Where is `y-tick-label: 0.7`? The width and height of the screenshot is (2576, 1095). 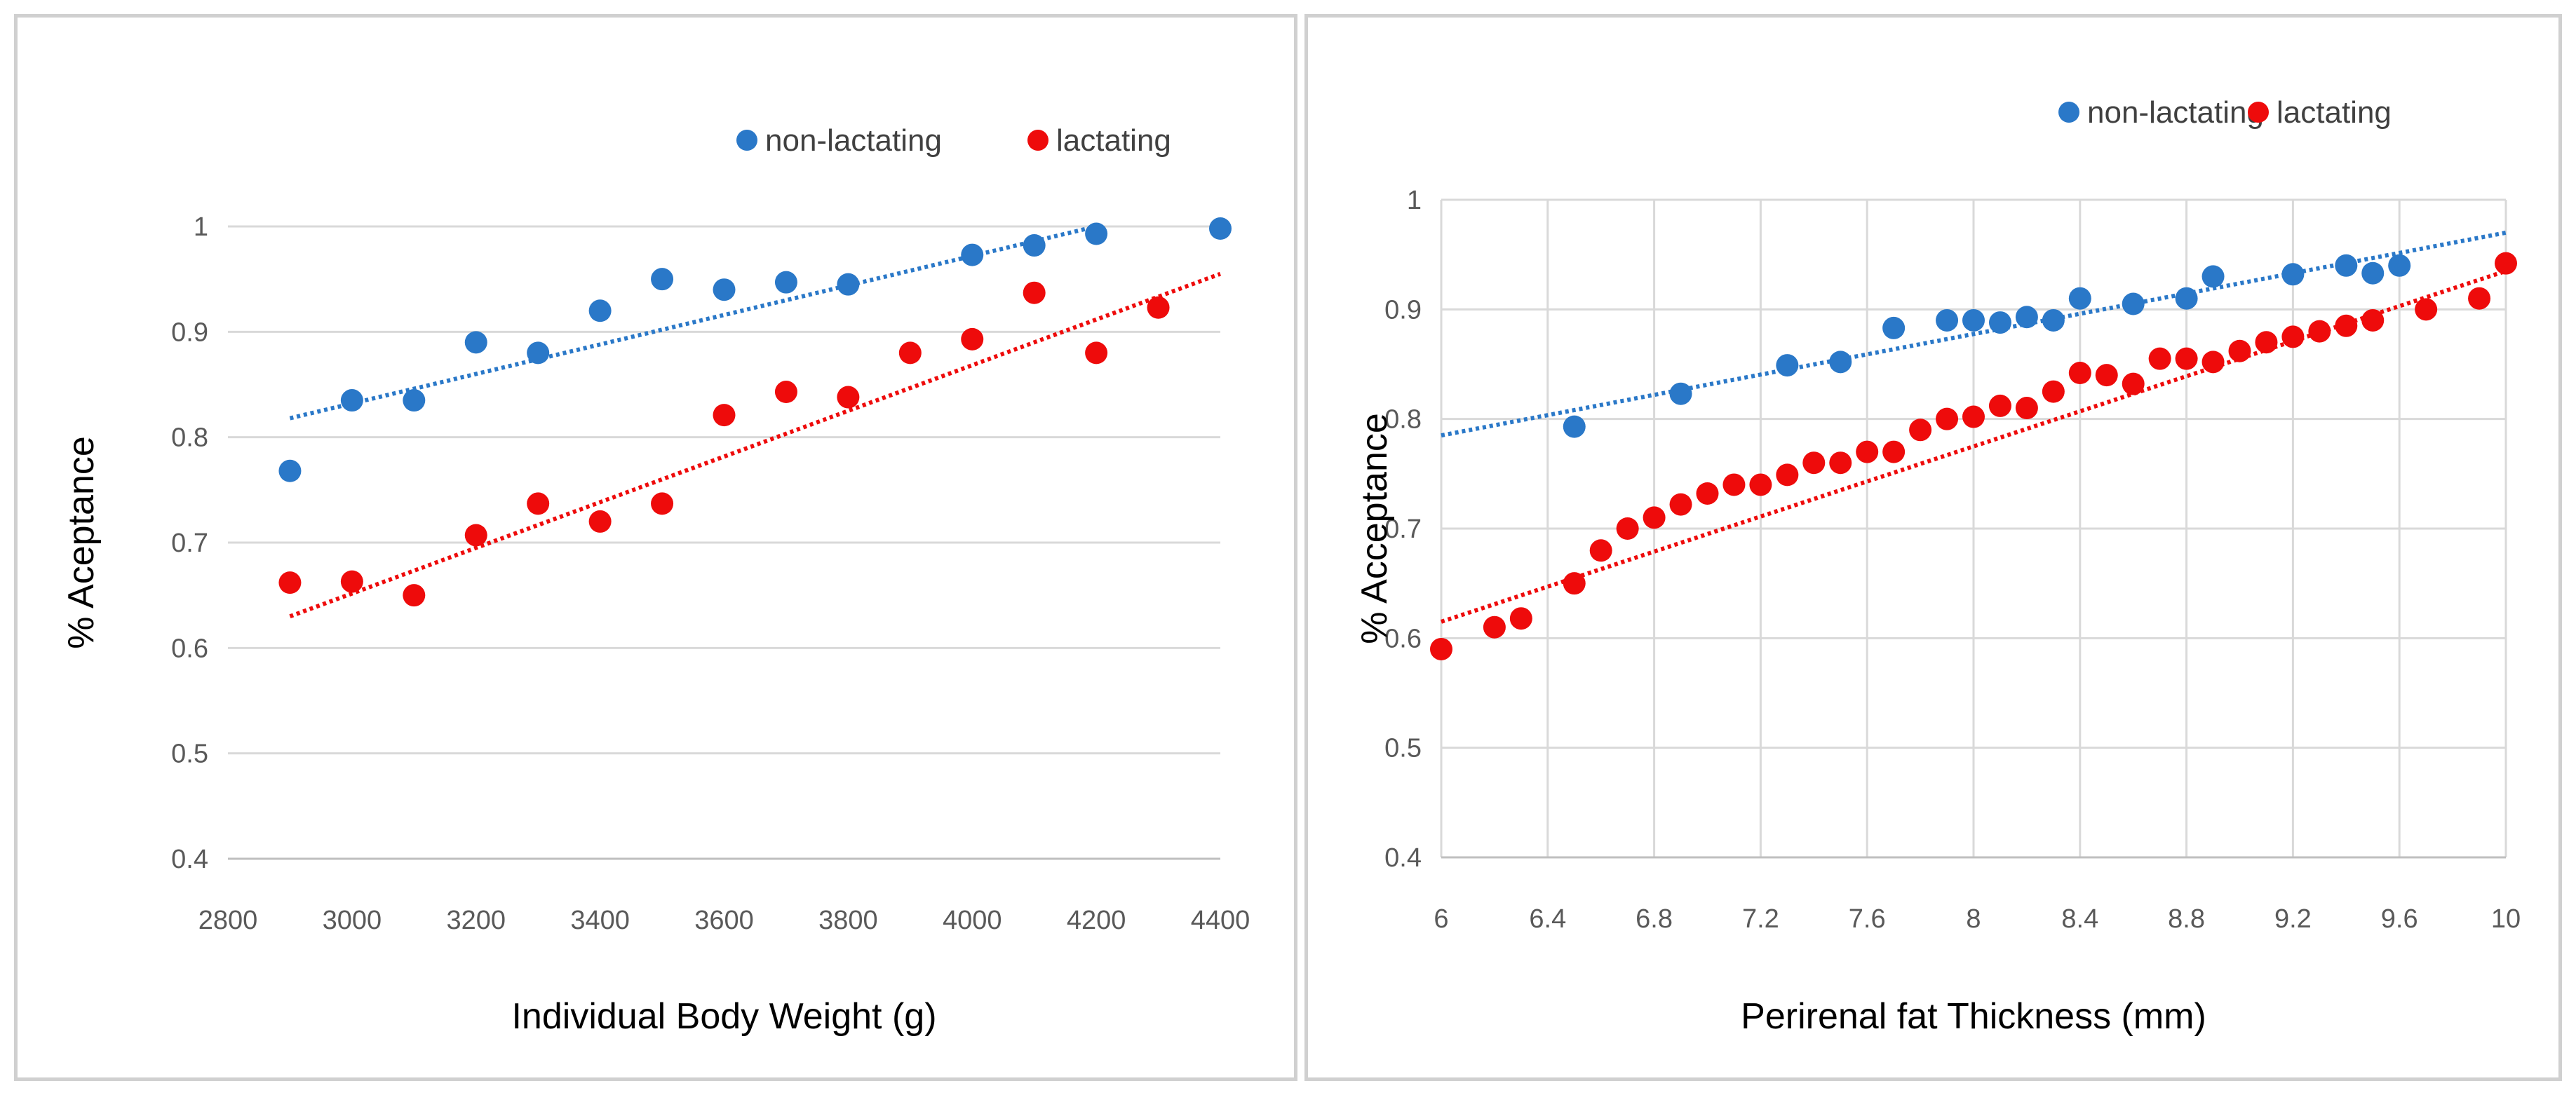
y-tick-label: 0.7 is located at coordinates (1403, 529).